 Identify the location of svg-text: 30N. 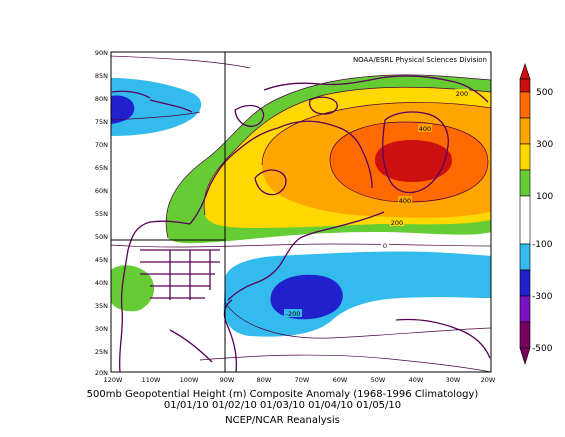
(101, 329).